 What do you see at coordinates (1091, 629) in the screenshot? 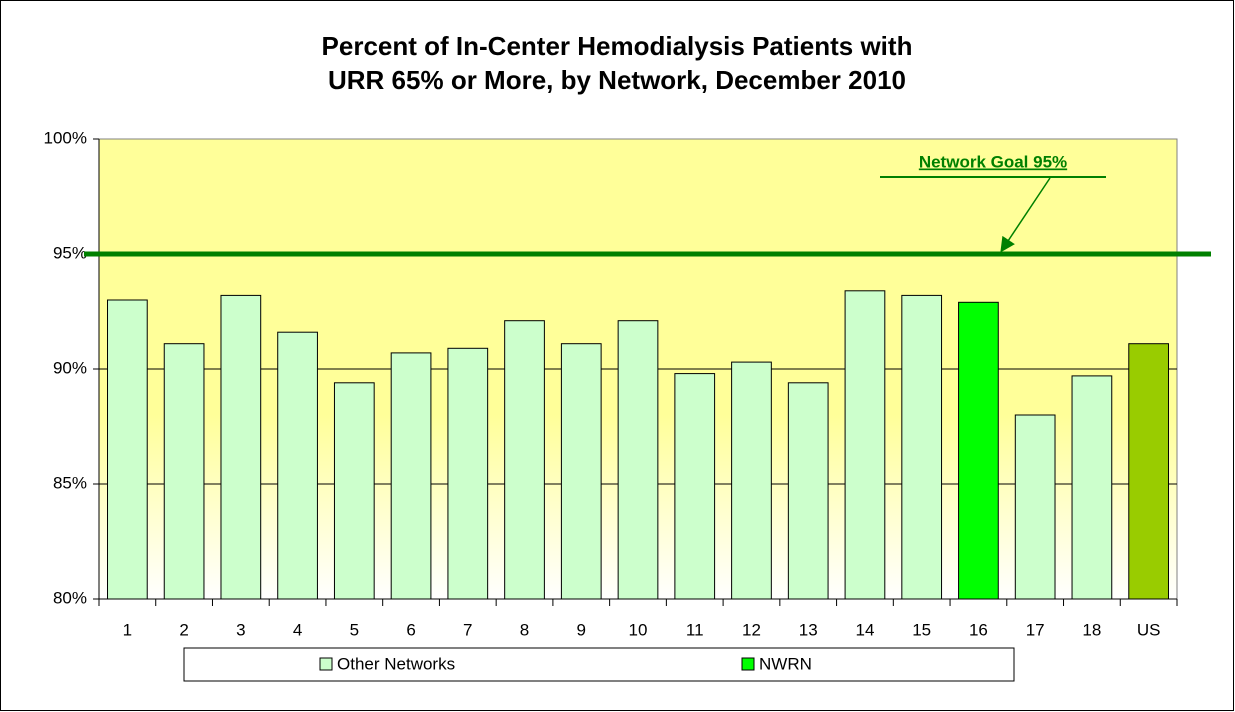
I see `x-tick-label: 18` at bounding box center [1091, 629].